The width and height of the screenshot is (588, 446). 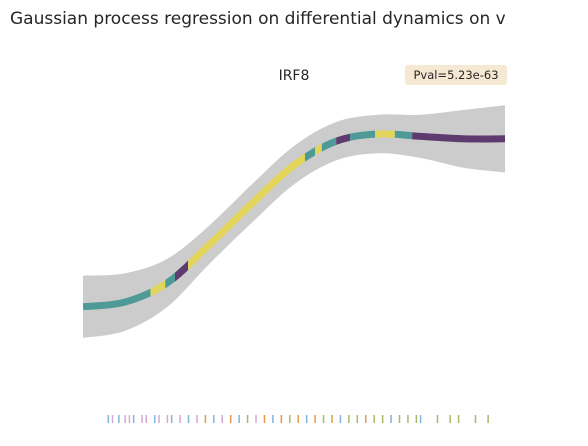 I want to click on annotation-box, so click(x=456, y=75).